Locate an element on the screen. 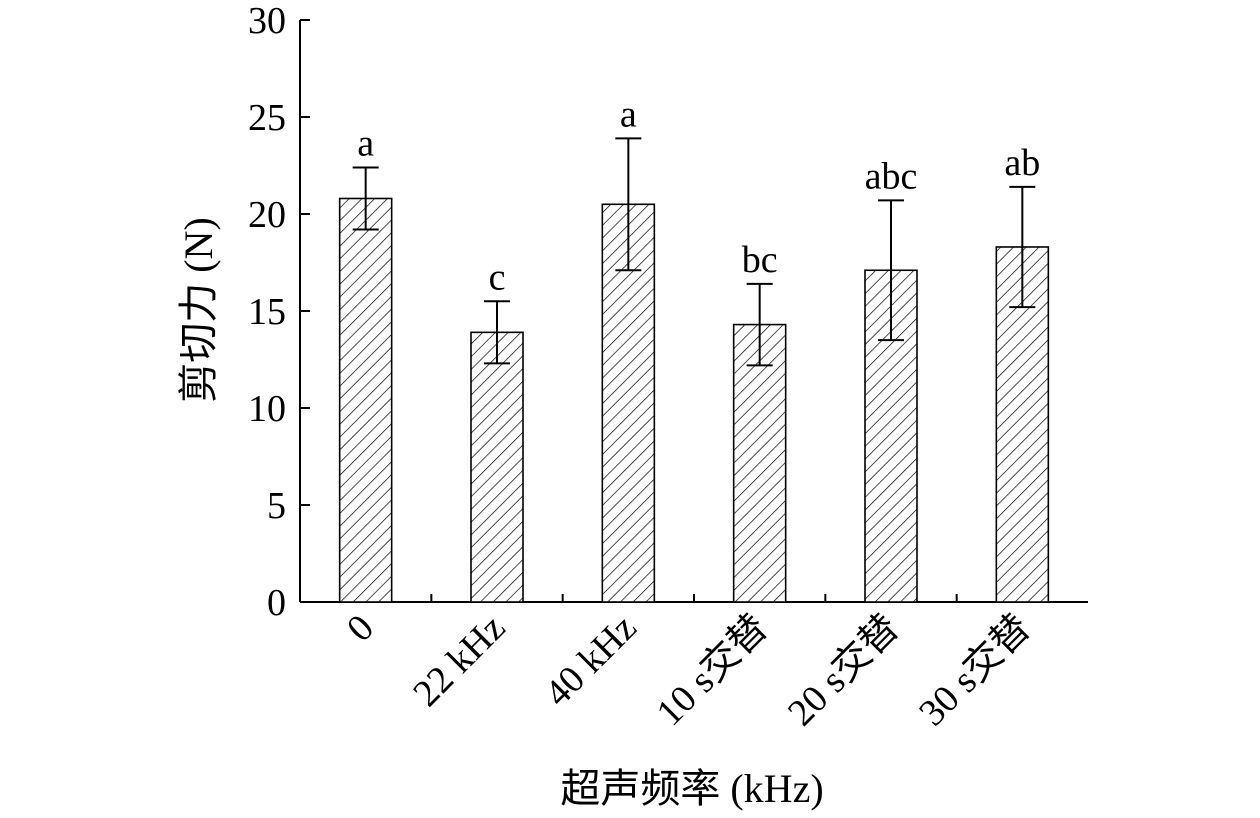 The image size is (1260, 818). x-category-label: 22 kHz is located at coordinates (459, 661).